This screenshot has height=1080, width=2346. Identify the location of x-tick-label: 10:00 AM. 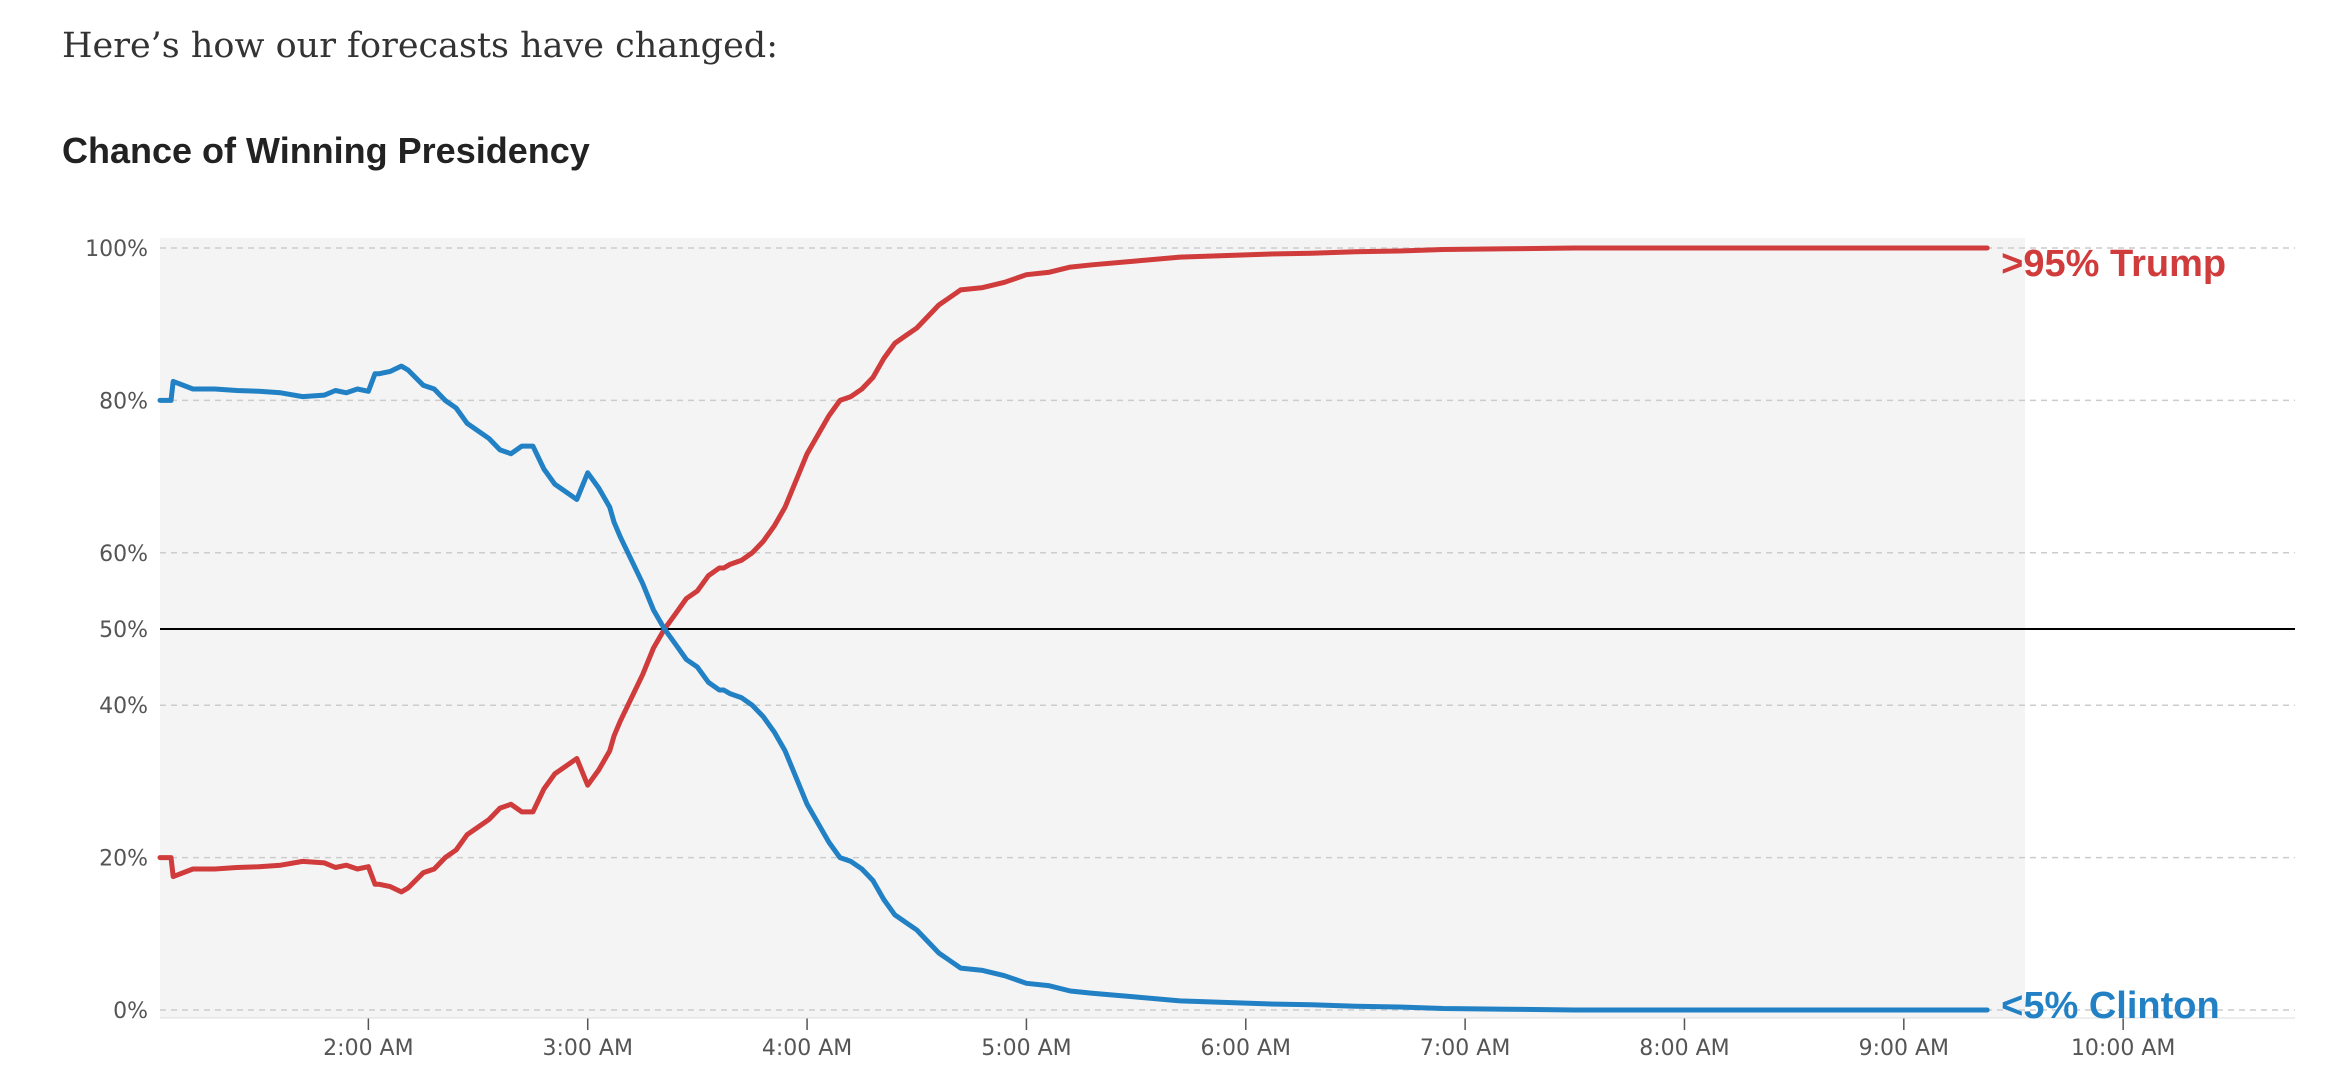
(2123, 1048).